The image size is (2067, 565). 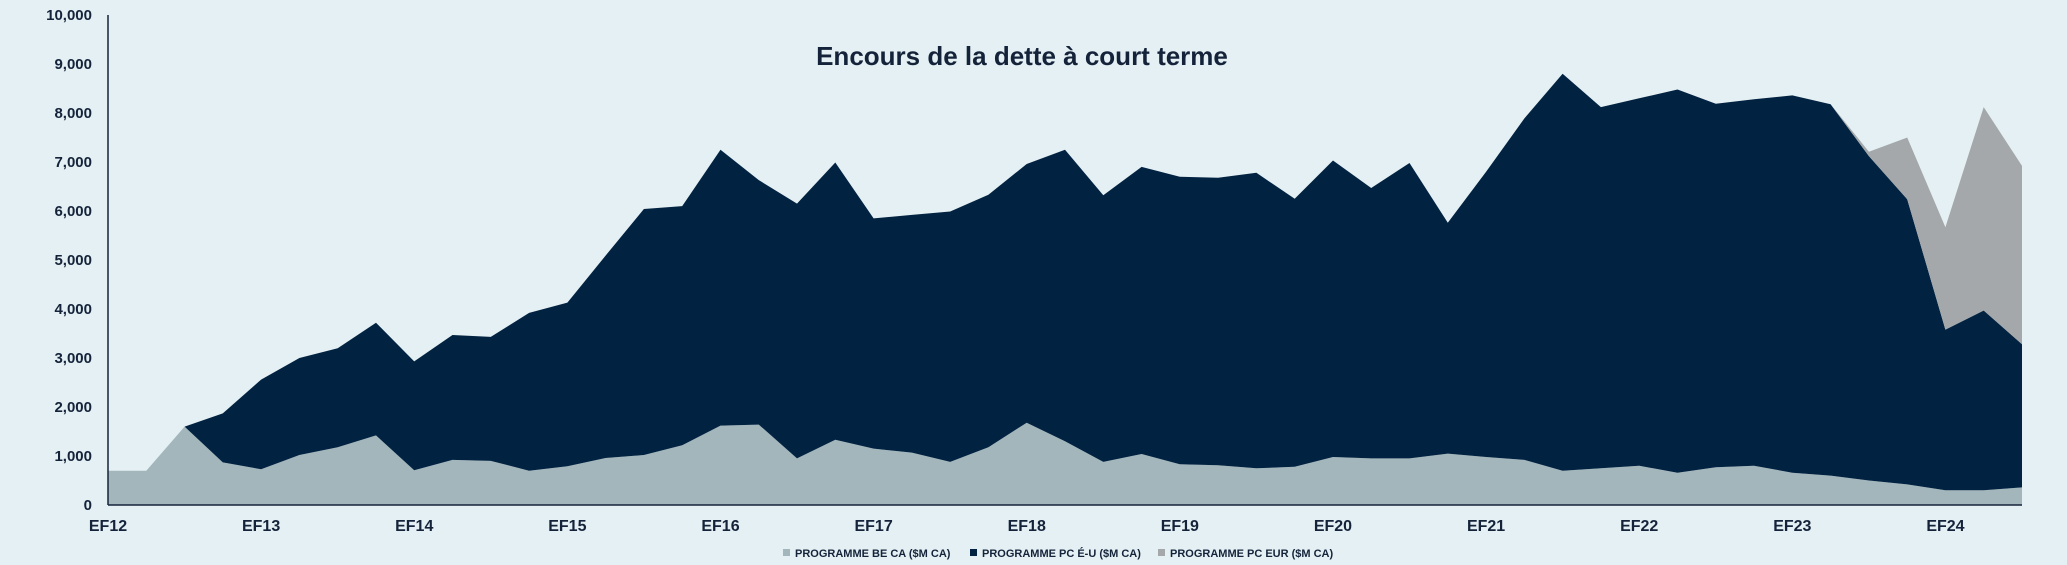 I want to click on y-tick-label: 1,000, so click(x=73, y=456).